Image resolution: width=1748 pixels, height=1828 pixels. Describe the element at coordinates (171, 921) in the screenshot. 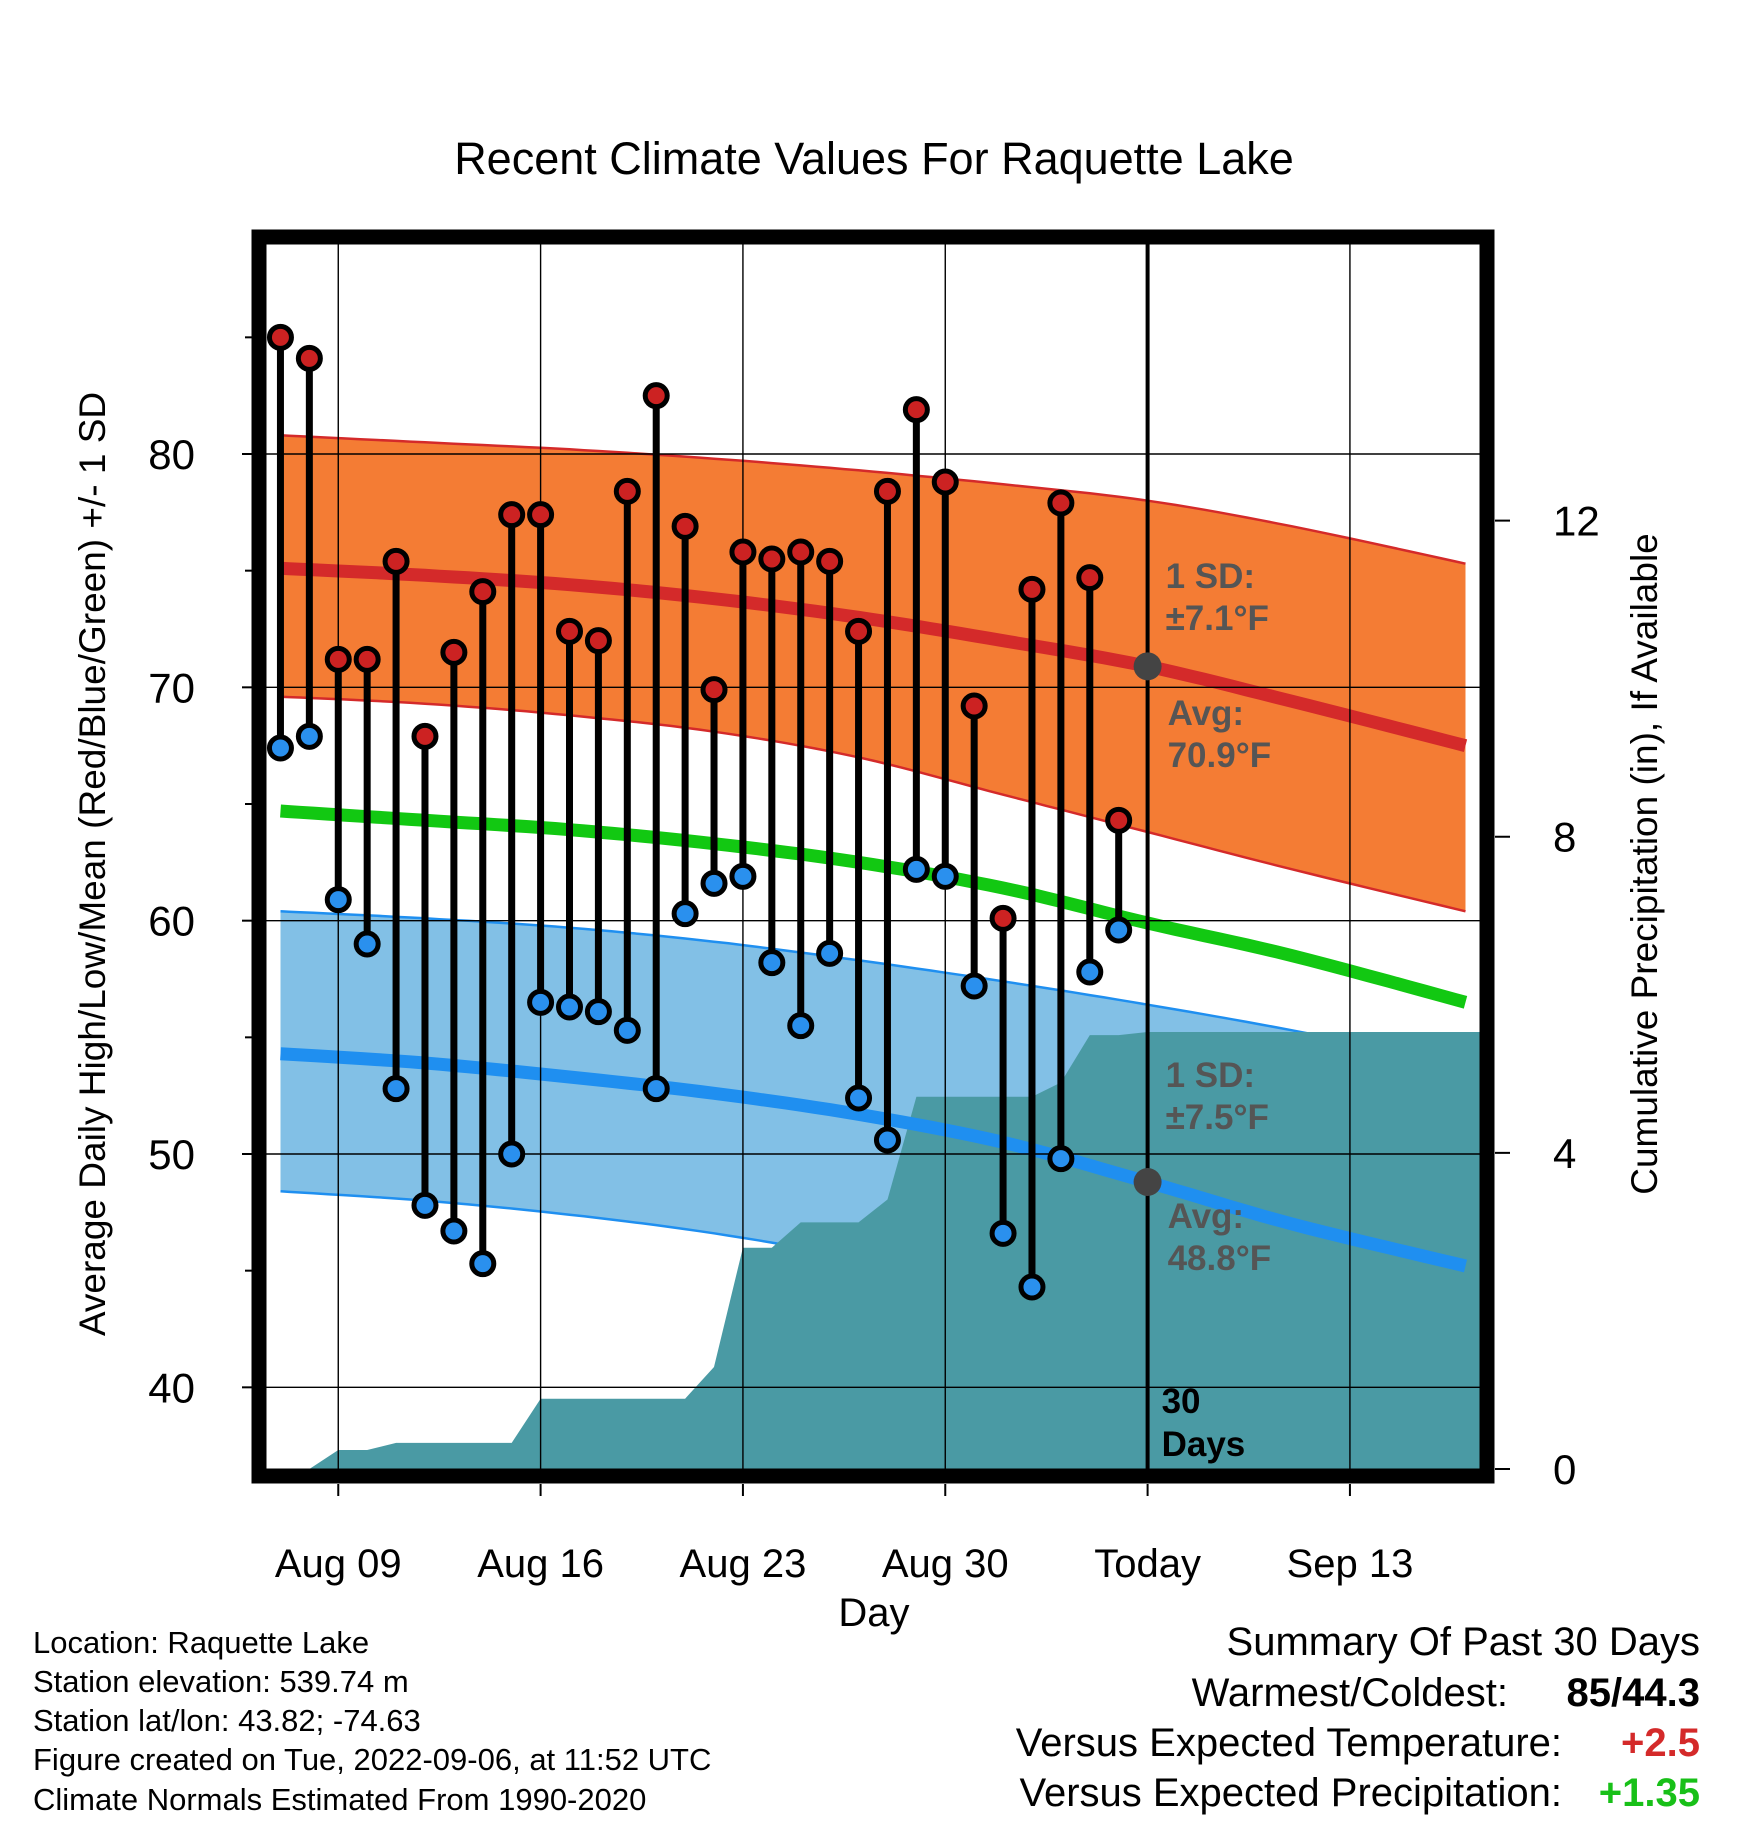

I see `y-tick-label: 60` at that location.